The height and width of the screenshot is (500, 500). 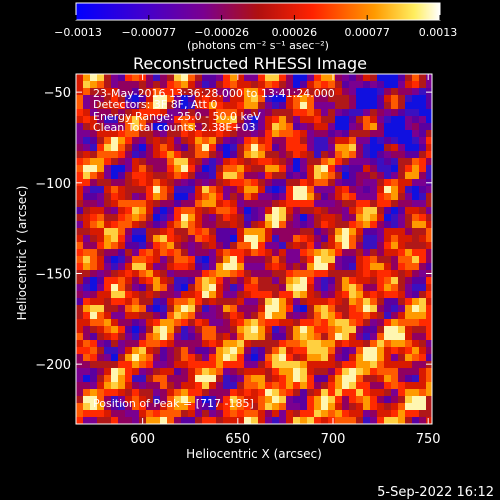 What do you see at coordinates (258, 11) in the screenshot?
I see `colorbar-gradient` at bounding box center [258, 11].